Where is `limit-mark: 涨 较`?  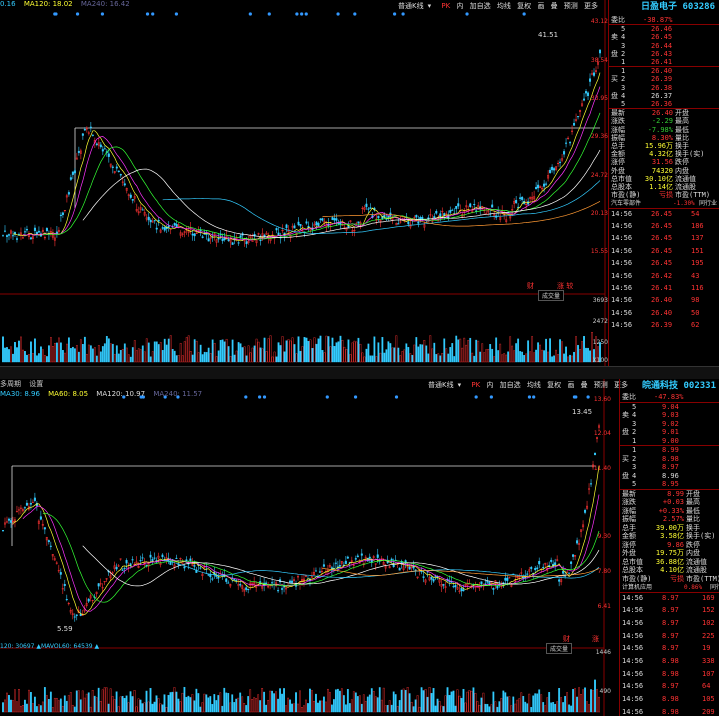 limit-mark: 涨 较 is located at coordinates (565, 286).